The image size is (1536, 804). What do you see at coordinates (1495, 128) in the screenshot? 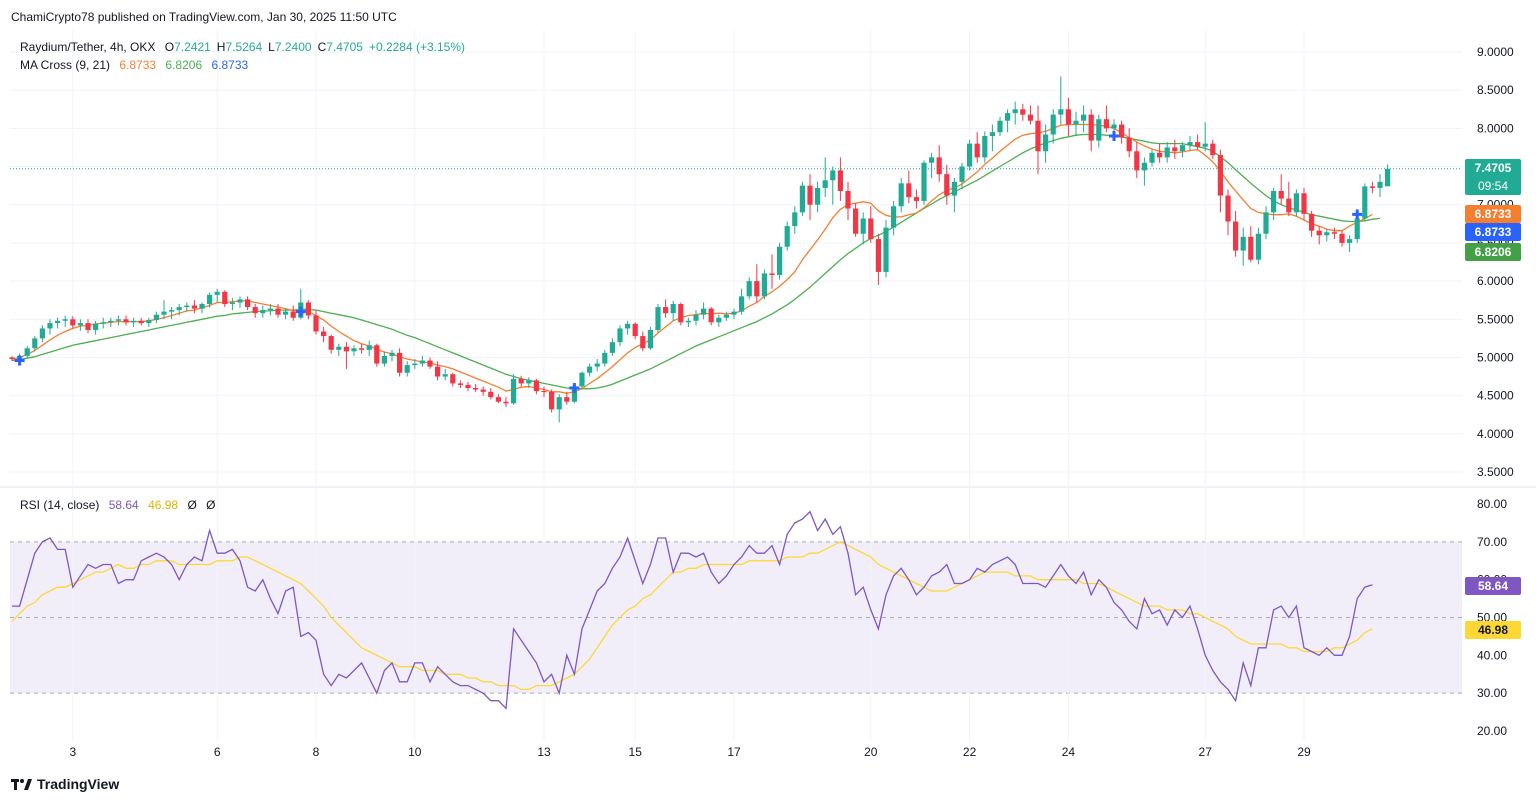
I see `price-tick-label: 8.0000` at bounding box center [1495, 128].